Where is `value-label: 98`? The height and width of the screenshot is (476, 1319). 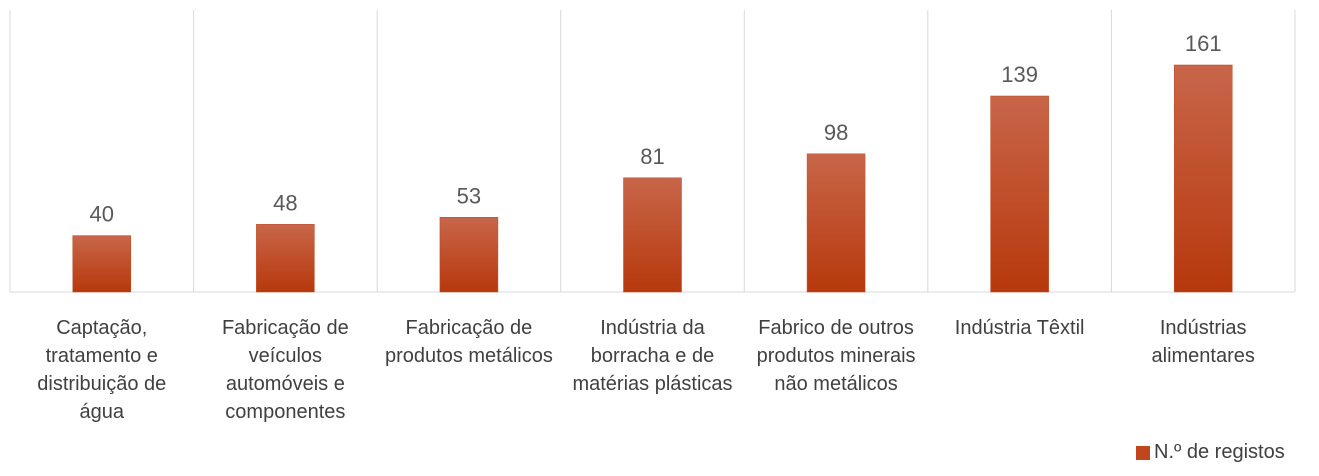 value-label: 98 is located at coordinates (836, 132).